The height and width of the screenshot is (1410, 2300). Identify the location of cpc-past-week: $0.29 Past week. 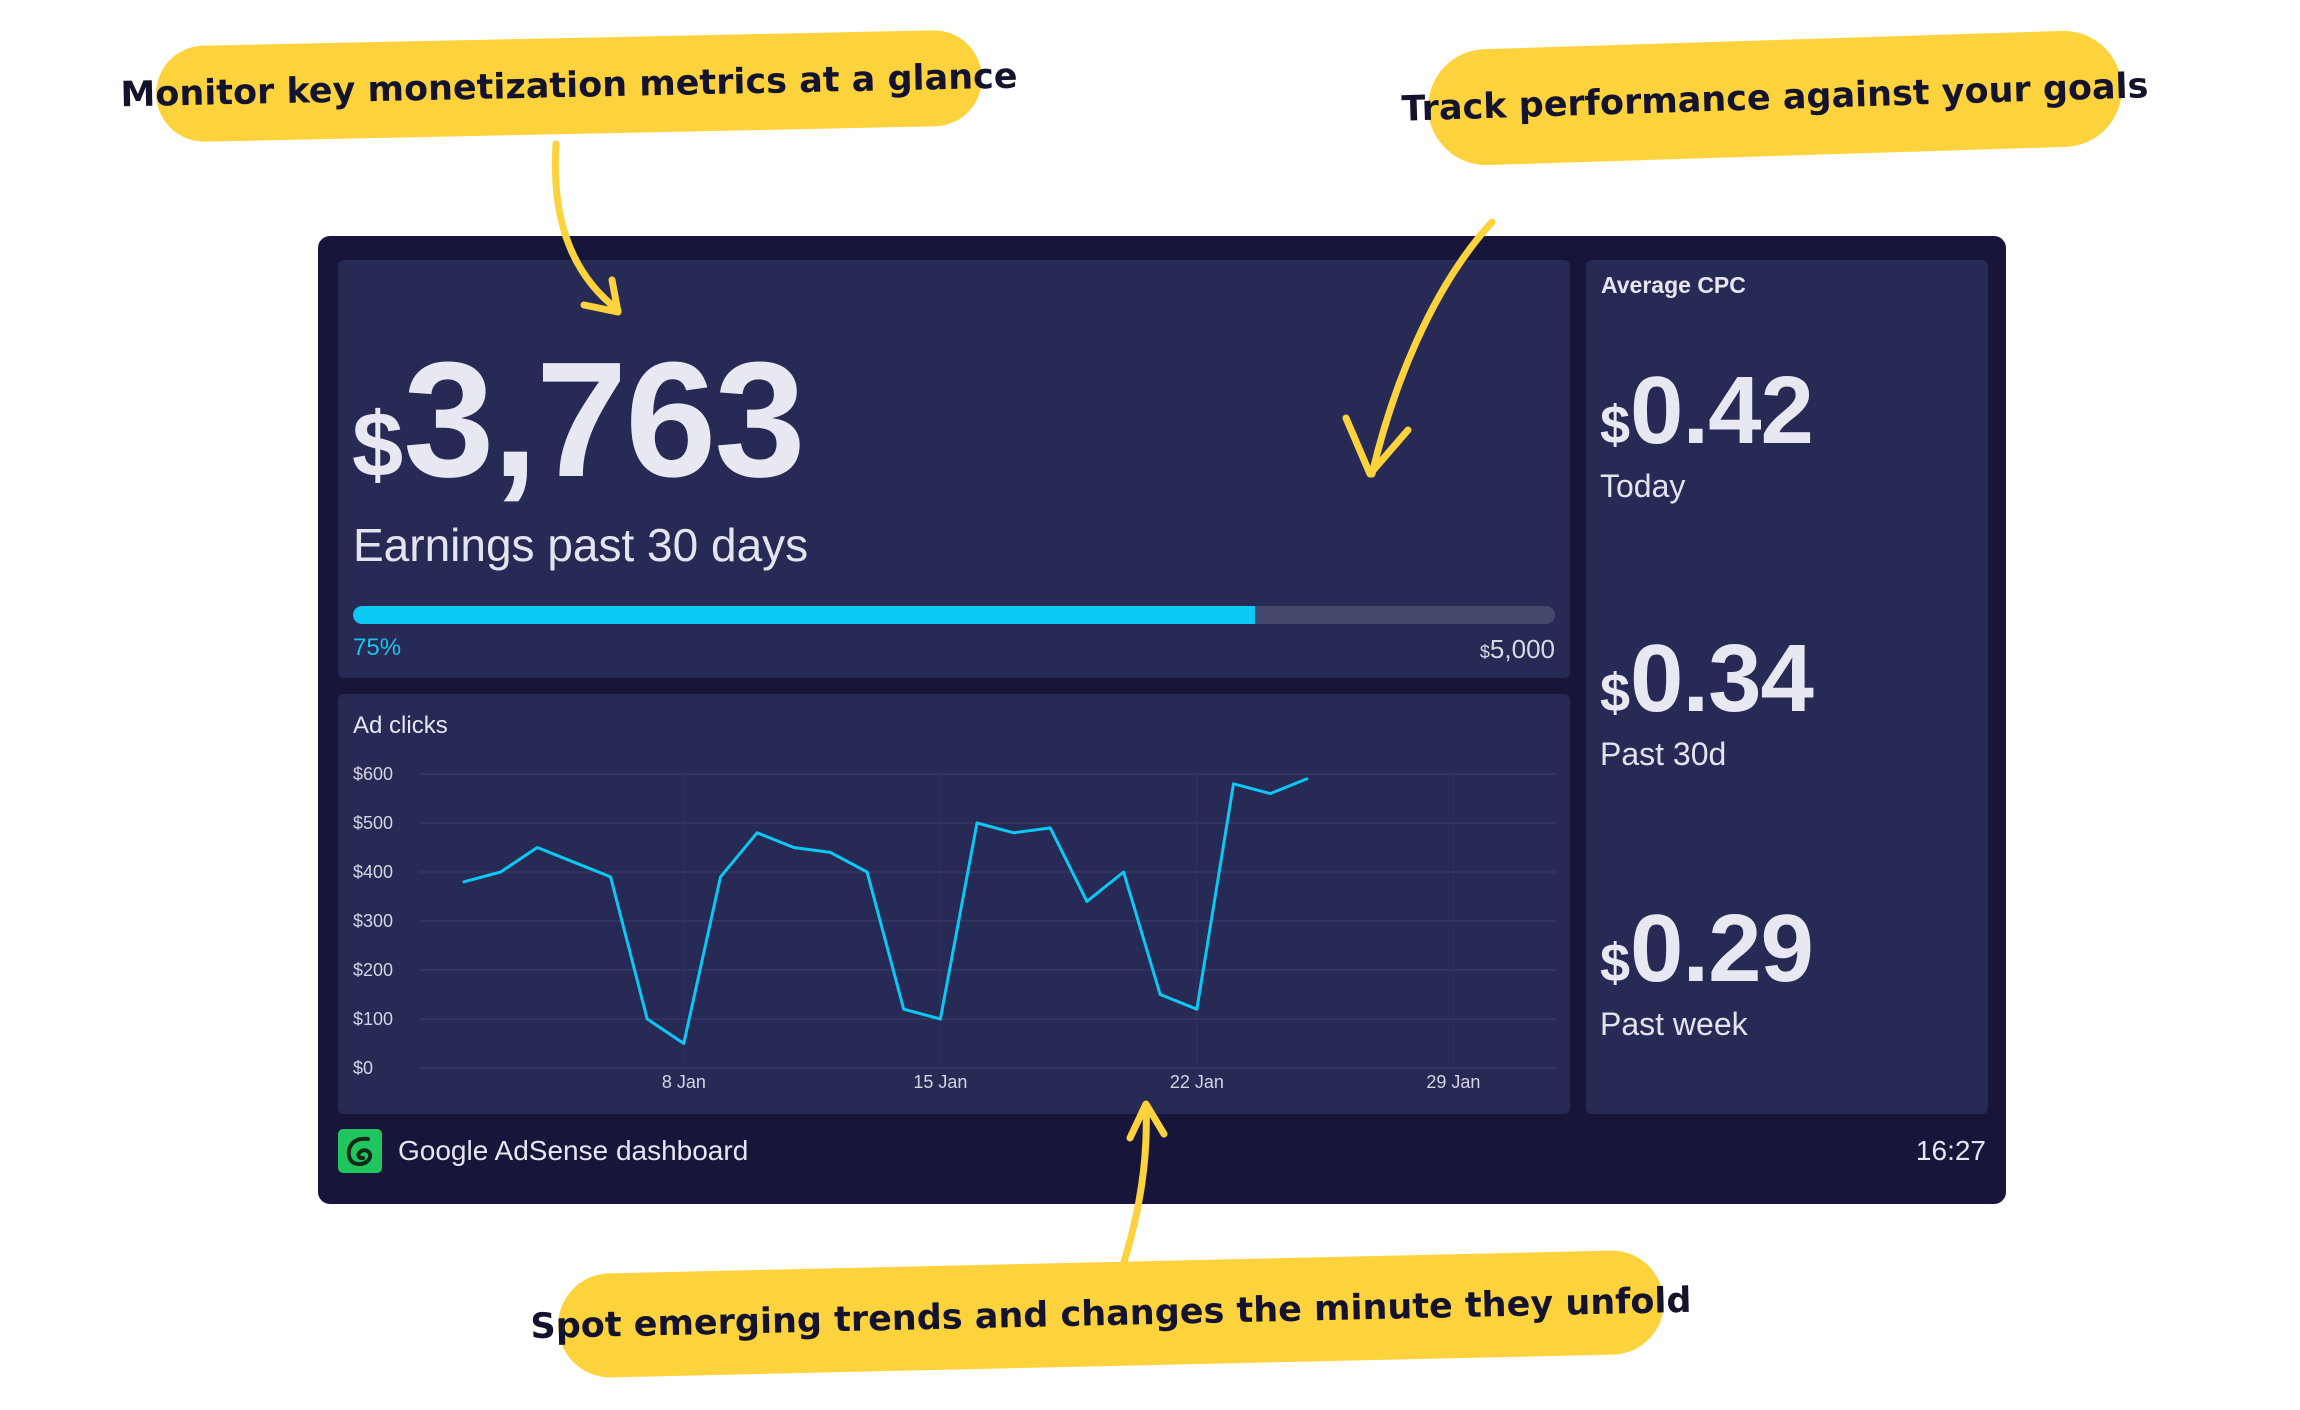
(1707, 968).